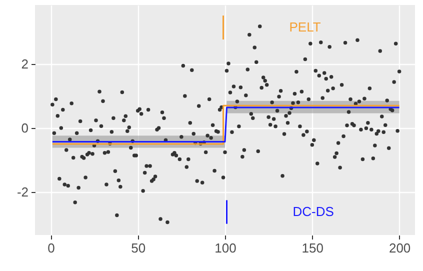 The width and height of the screenshot is (423, 271). Describe the element at coordinates (399, 248) in the screenshot. I see `x-tick-label: 200` at that location.